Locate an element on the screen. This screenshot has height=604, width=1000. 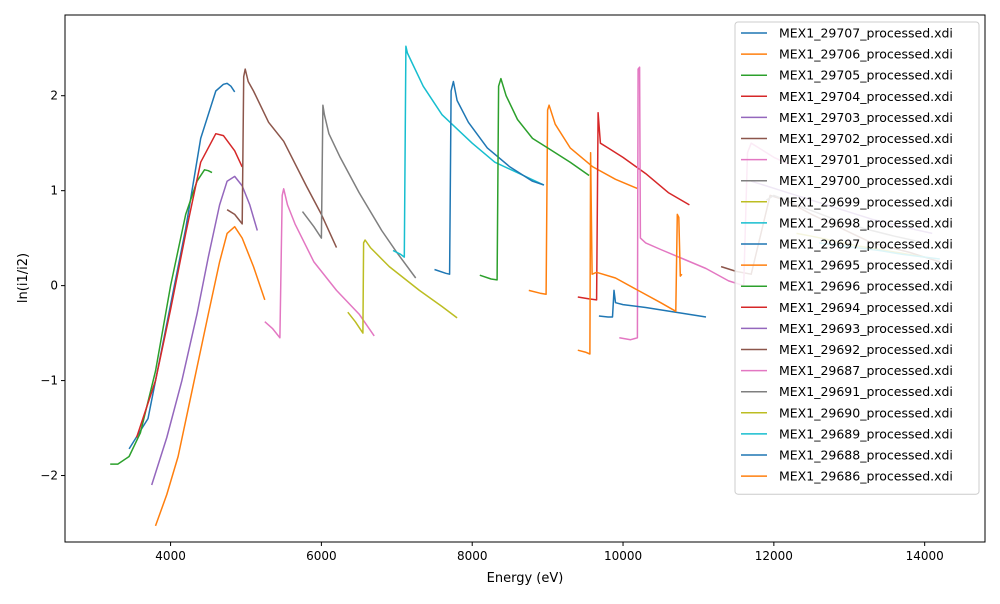
legend-label-8: MEX1_29699_processed.xdi is located at coordinates (866, 201).